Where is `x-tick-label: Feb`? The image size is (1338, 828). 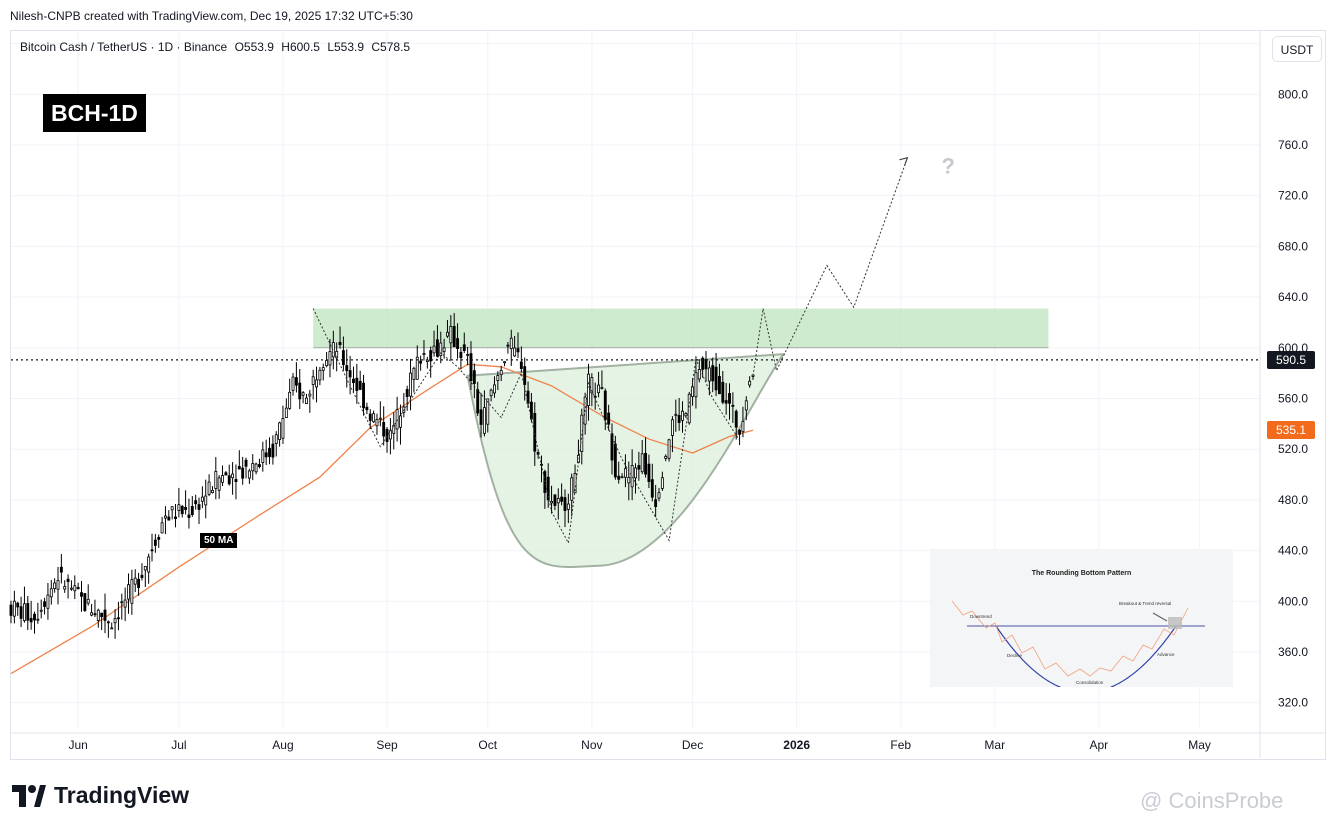 x-tick-label: Feb is located at coordinates (900, 745).